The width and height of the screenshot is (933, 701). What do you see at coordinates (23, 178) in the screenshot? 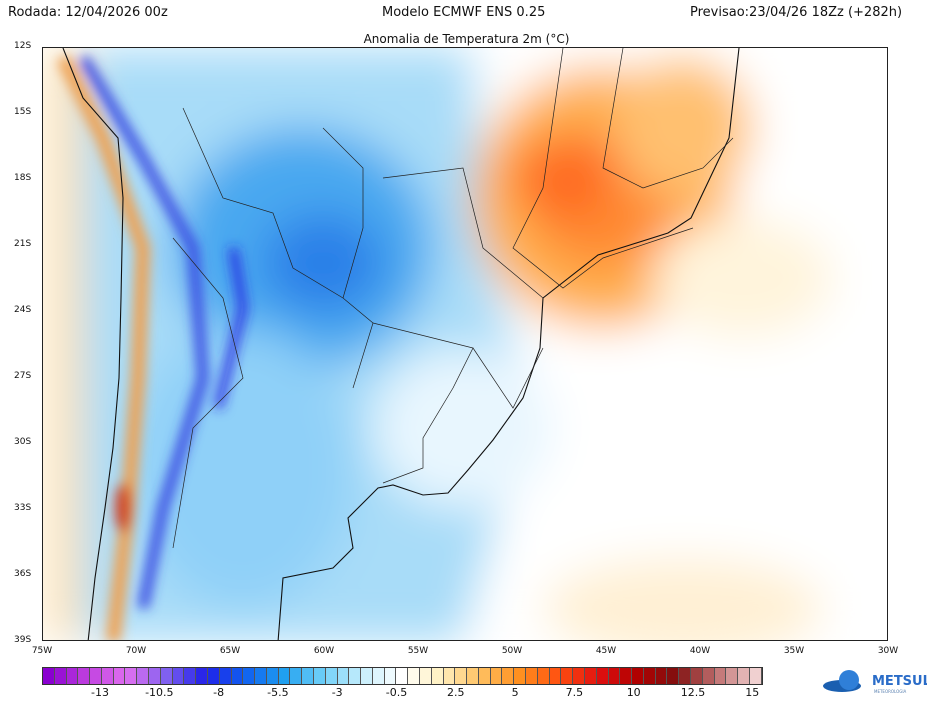
I see `lat-tick: 18S` at bounding box center [23, 178].